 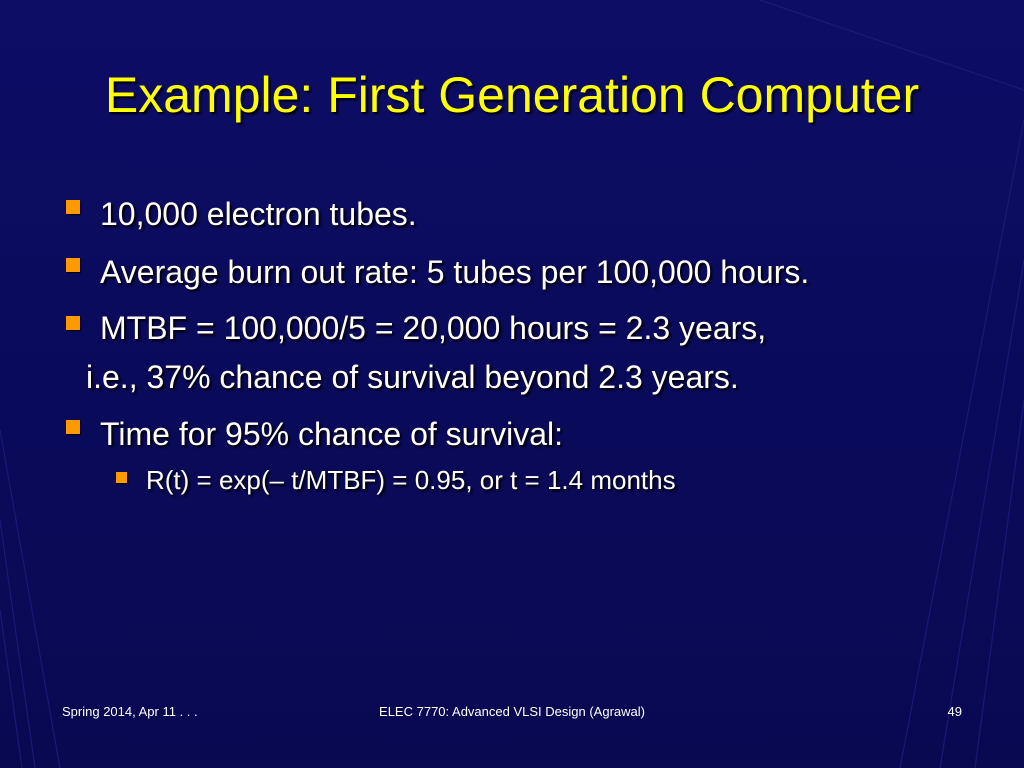 I want to click on page-number: 49, so click(x=954, y=711).